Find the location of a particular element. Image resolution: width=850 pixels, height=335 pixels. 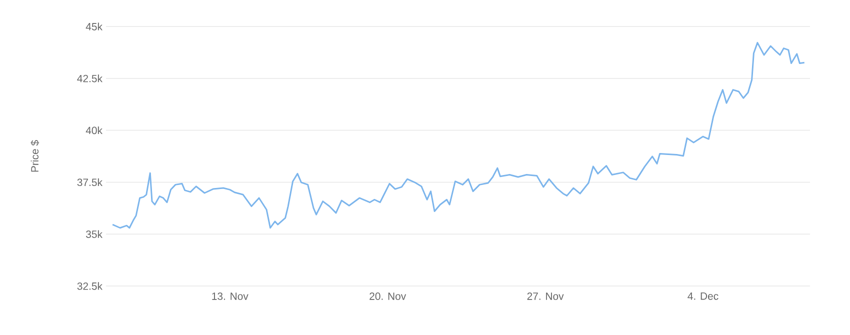

x-tick-label: 20. Nov is located at coordinates (388, 296).